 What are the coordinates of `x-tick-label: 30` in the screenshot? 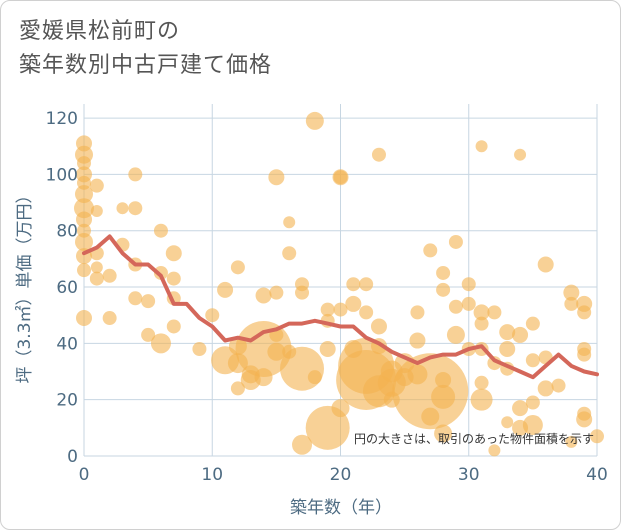 It's located at (469, 475).